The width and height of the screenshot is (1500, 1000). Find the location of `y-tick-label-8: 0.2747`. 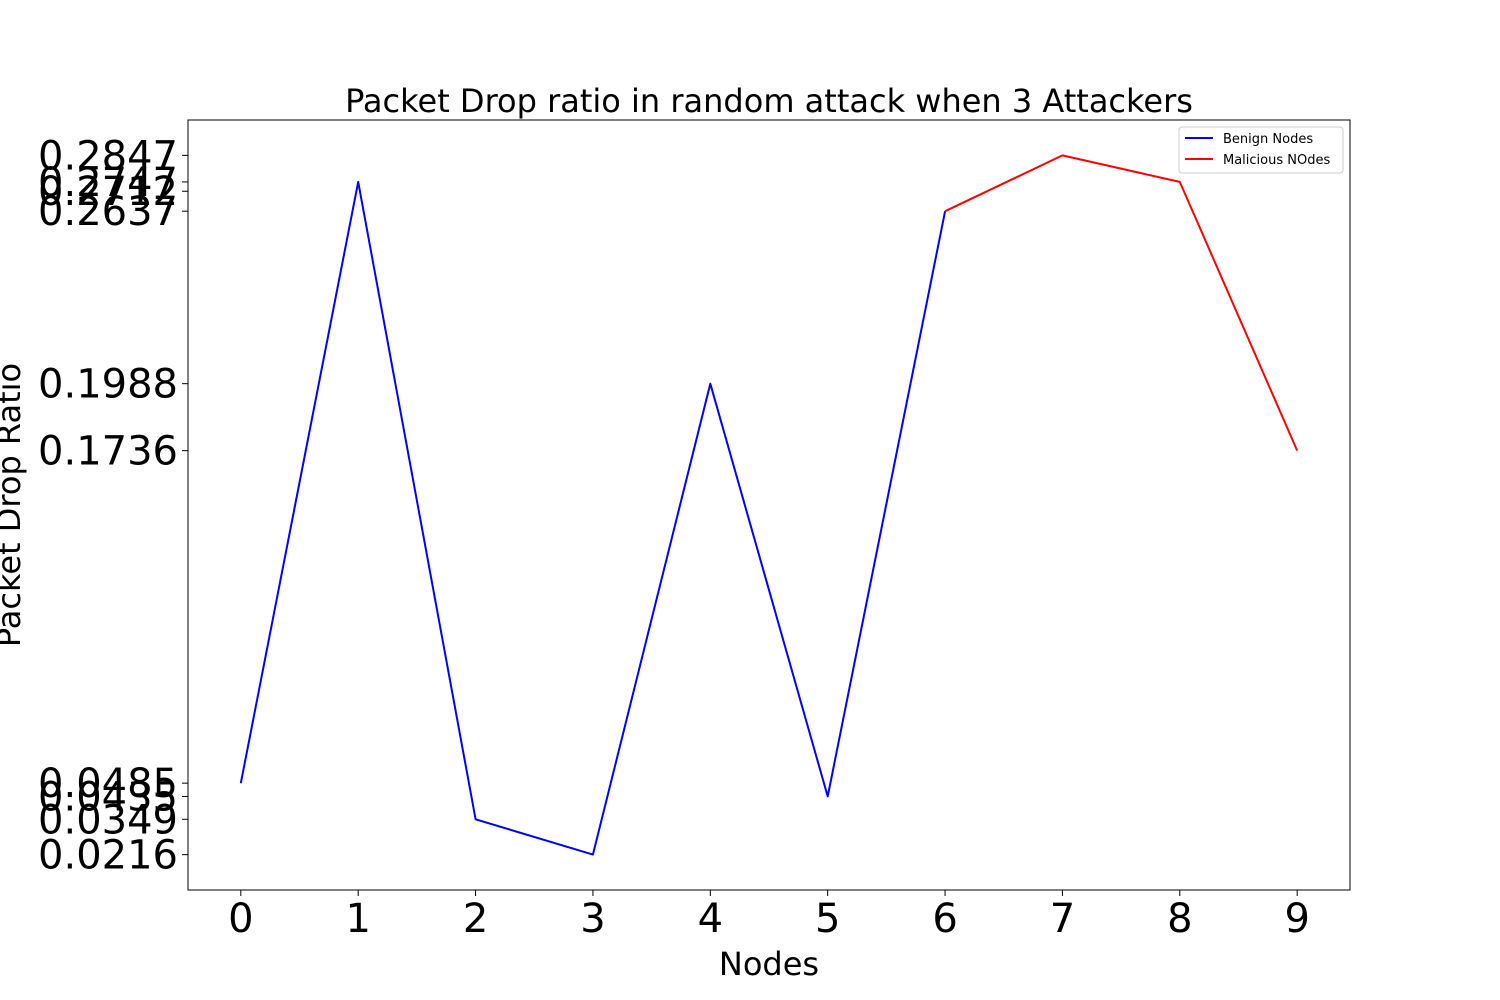

y-tick-label-8: 0.2747 is located at coordinates (108, 183).